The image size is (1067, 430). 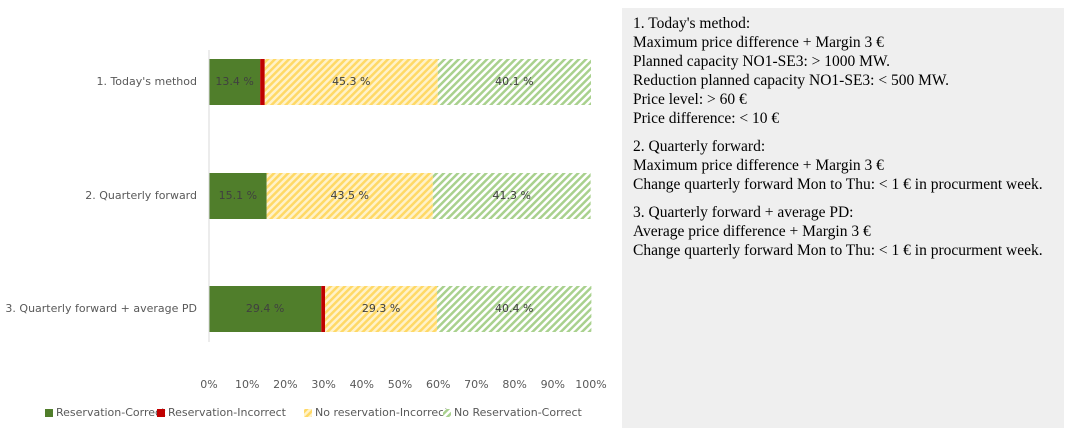 What do you see at coordinates (323, 384) in the screenshot?
I see `x-tick-label: 30%` at bounding box center [323, 384].